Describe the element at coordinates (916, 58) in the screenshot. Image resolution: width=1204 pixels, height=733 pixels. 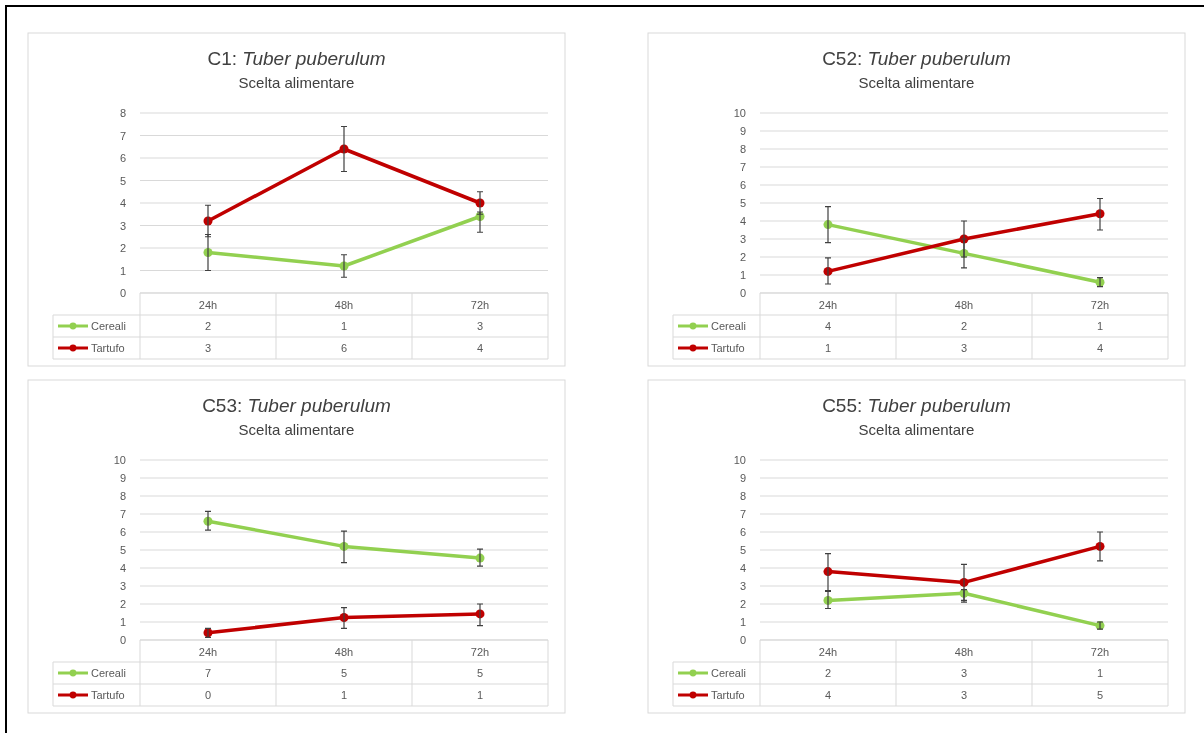
I see `chart-title: C52: Tuber puberulum` at that location.